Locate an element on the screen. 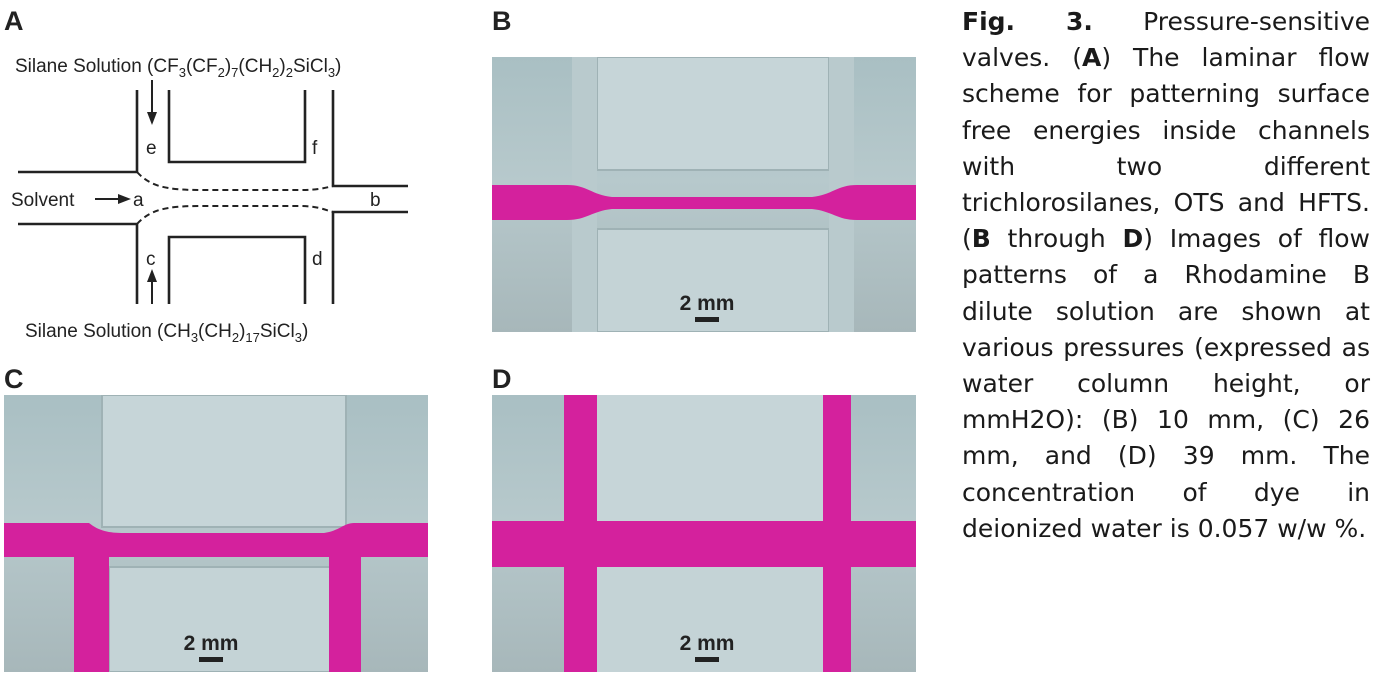 The image size is (1374, 675). flow-pattern-b is located at coordinates (704, 194).